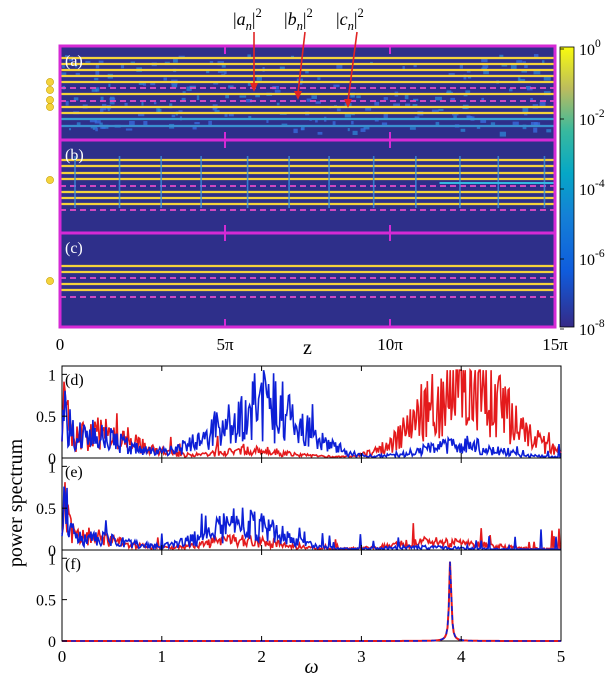 This screenshot has width=615, height=675. Describe the element at coordinates (555, 344) in the screenshot. I see `x-tick-label: 15π` at that location.